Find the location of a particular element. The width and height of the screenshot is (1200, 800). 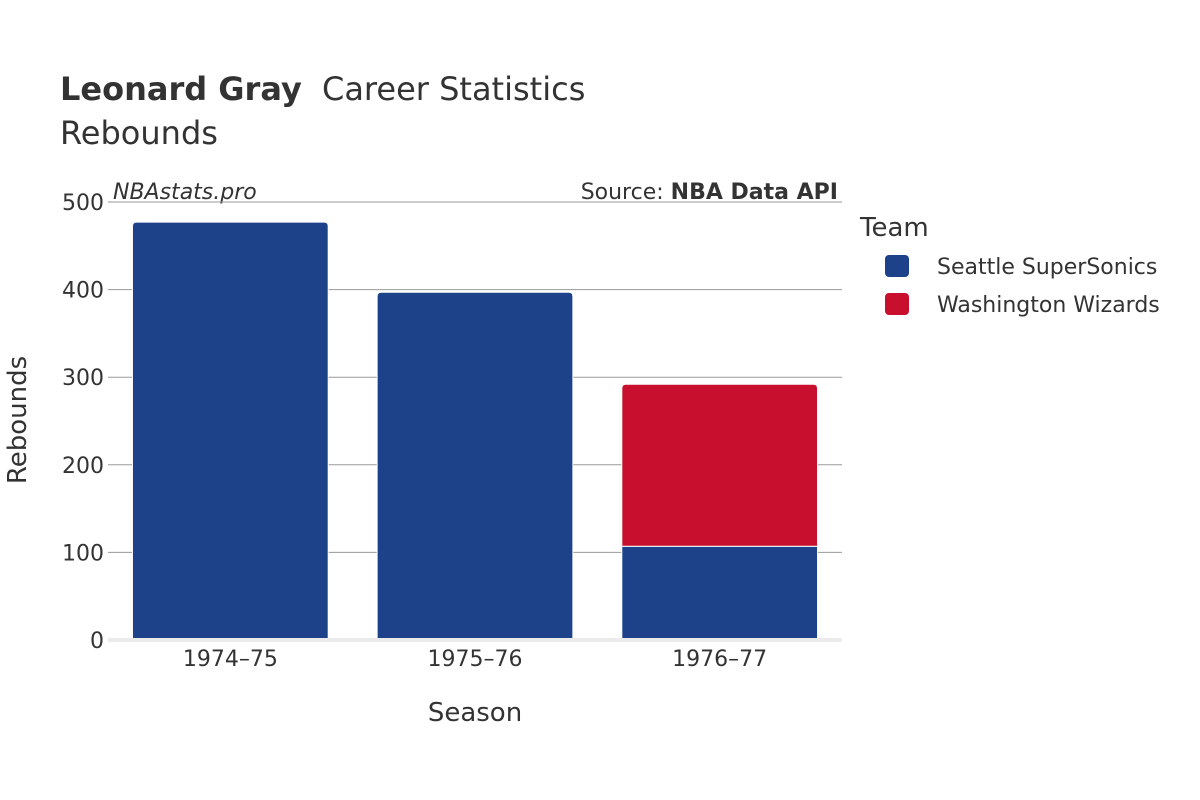

y-axis-title: Rebounds is located at coordinates (18, 420).